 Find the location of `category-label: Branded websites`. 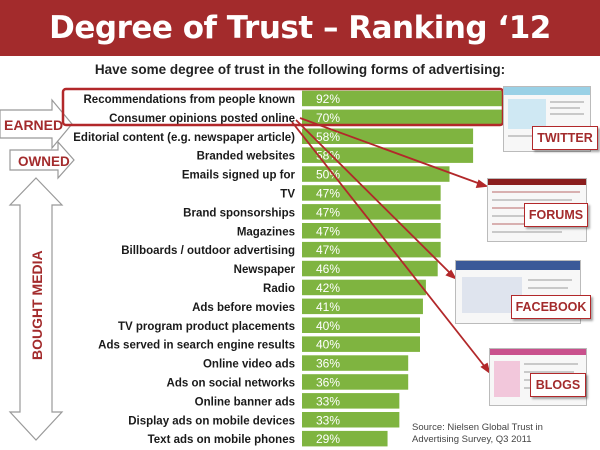

category-label: Branded websites is located at coordinates (246, 157).